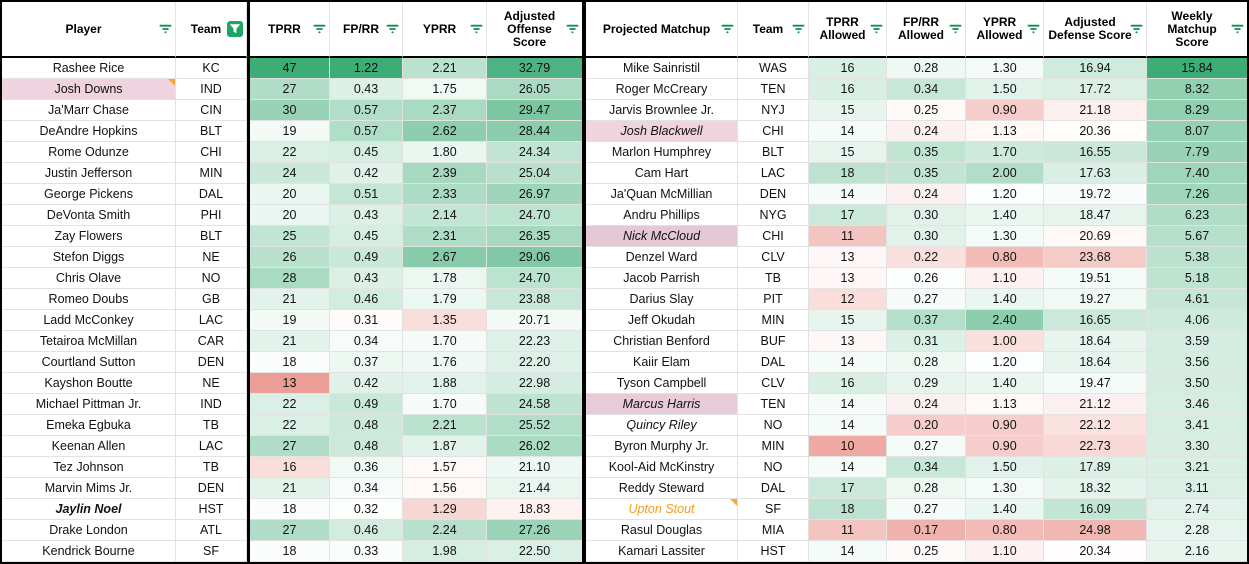 The width and height of the screenshot is (1249, 564). What do you see at coordinates (926, 341) in the screenshot?
I see `value-cell: 0.31` at bounding box center [926, 341].